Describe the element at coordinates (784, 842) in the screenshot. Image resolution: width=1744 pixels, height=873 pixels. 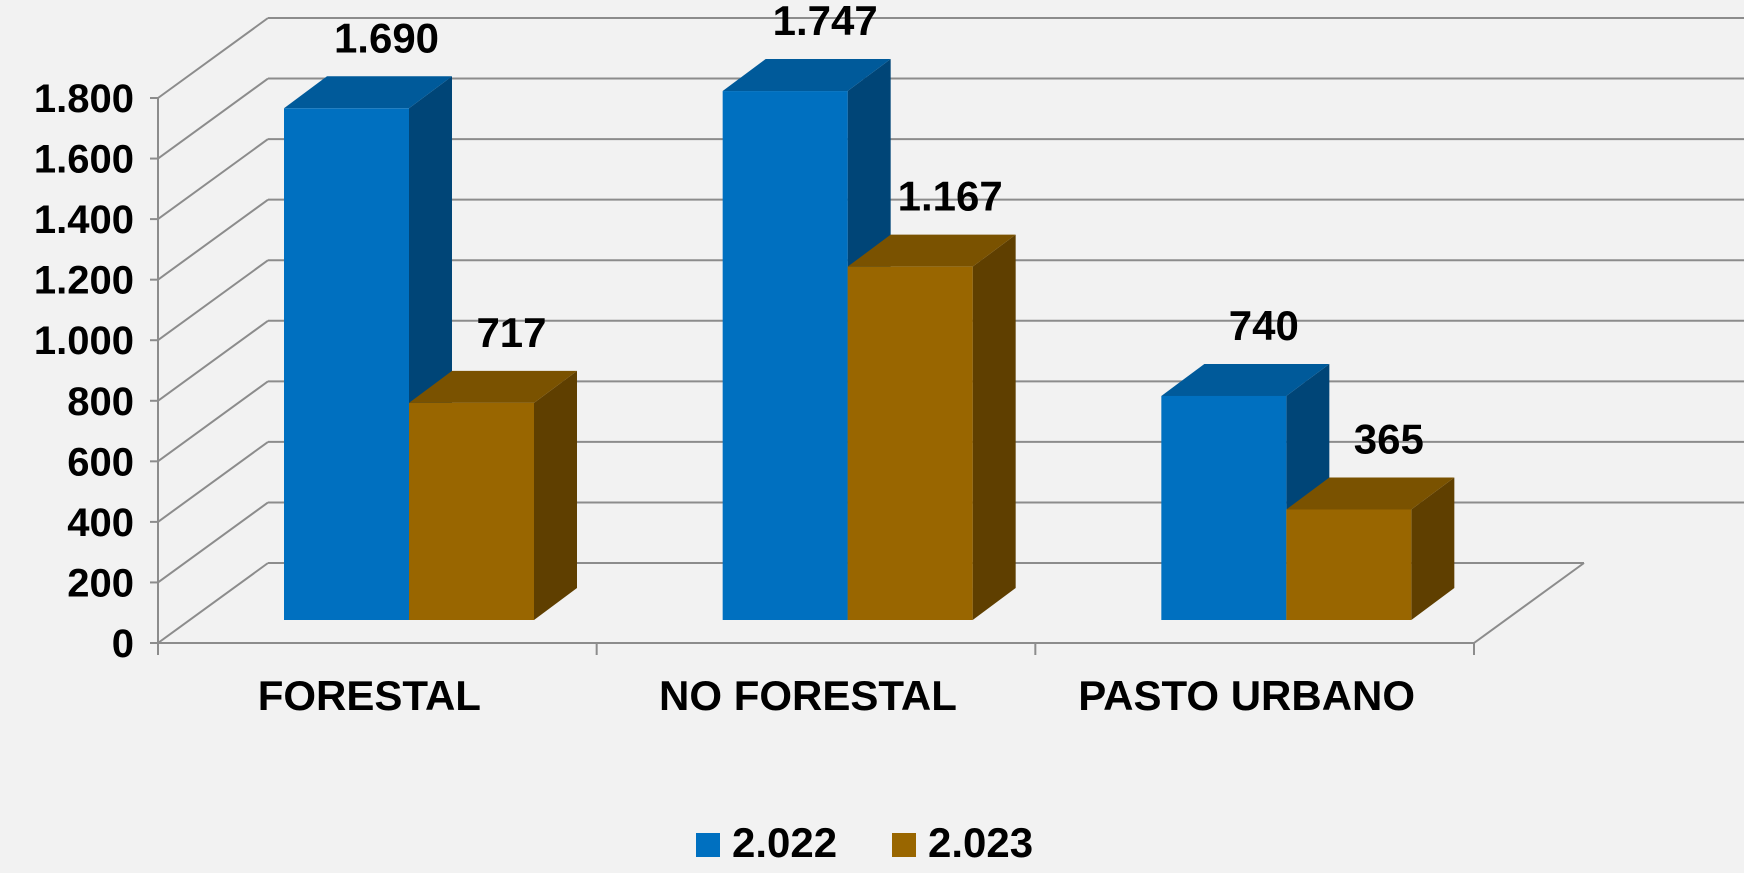
I see `legend-label: 2.022` at that location.